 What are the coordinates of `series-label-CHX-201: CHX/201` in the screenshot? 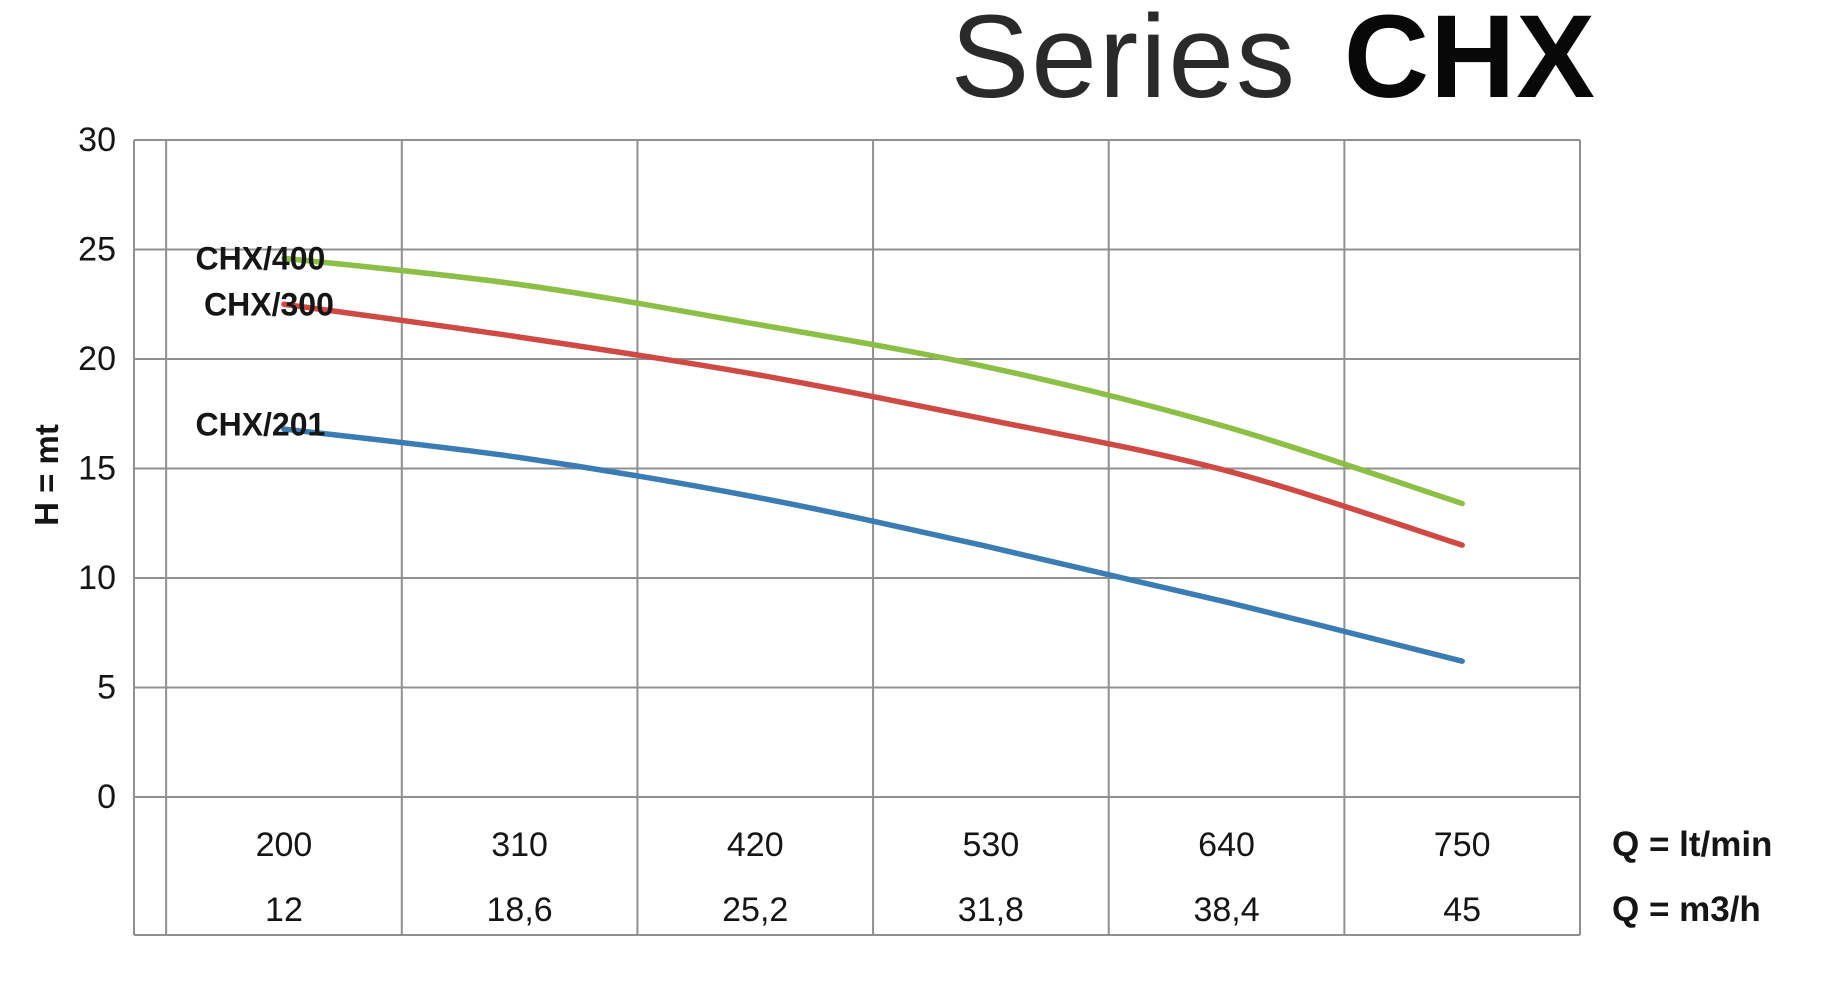 It's located at (260, 425).